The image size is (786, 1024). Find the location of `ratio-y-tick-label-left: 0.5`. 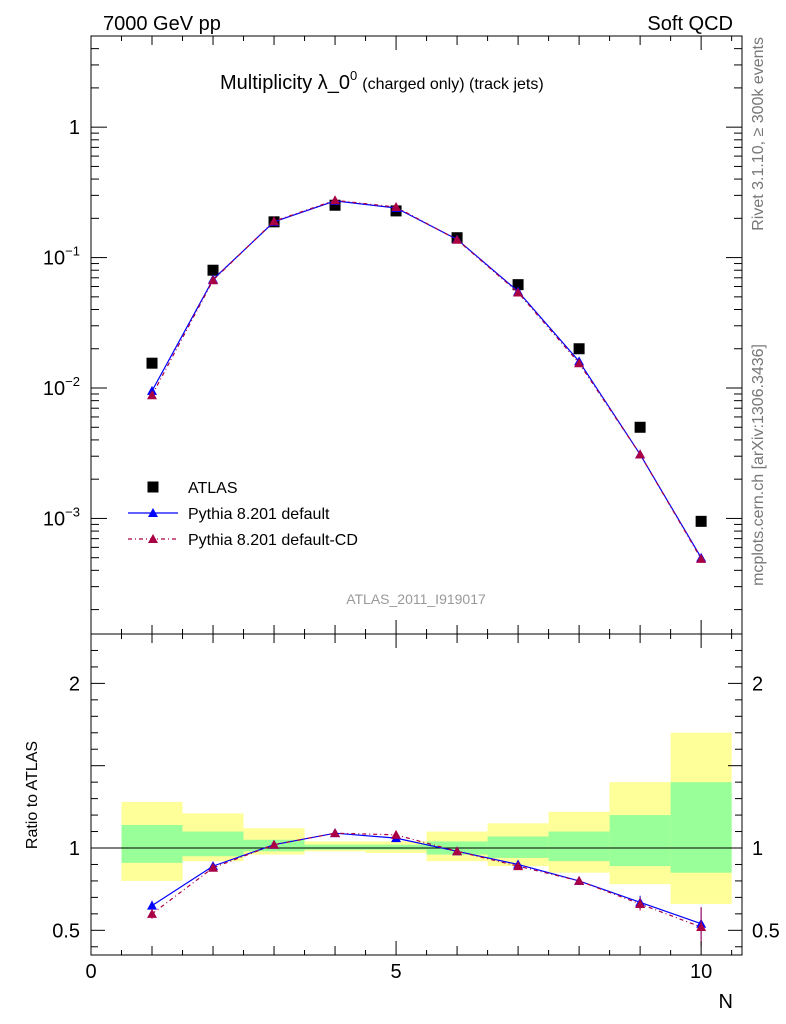

ratio-y-tick-label-left: 0.5 is located at coordinates (66, 931).